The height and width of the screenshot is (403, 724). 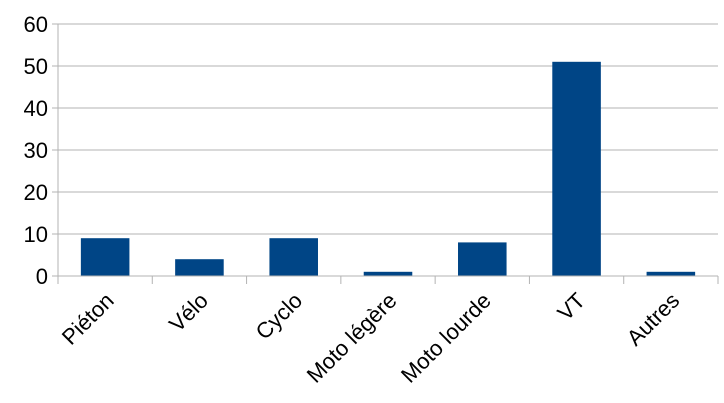 I want to click on x-tick-label: Cyclo, so click(x=279, y=316).